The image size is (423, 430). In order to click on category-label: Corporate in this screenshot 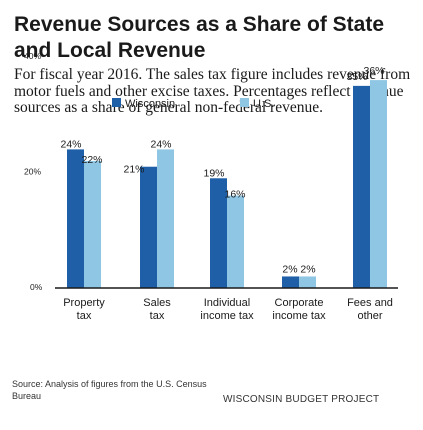, I will do `click(299, 303)`.